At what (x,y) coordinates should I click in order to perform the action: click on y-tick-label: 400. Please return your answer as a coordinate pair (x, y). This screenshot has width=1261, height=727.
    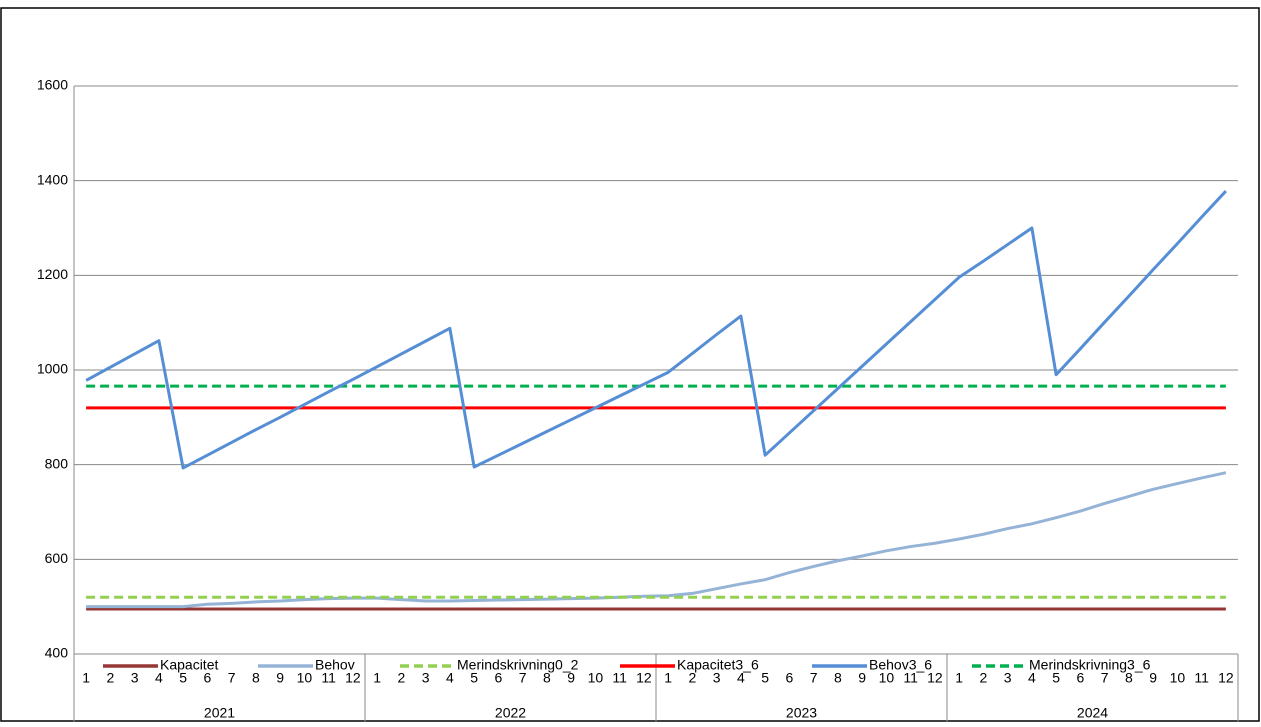
    Looking at the image, I should click on (57, 653).